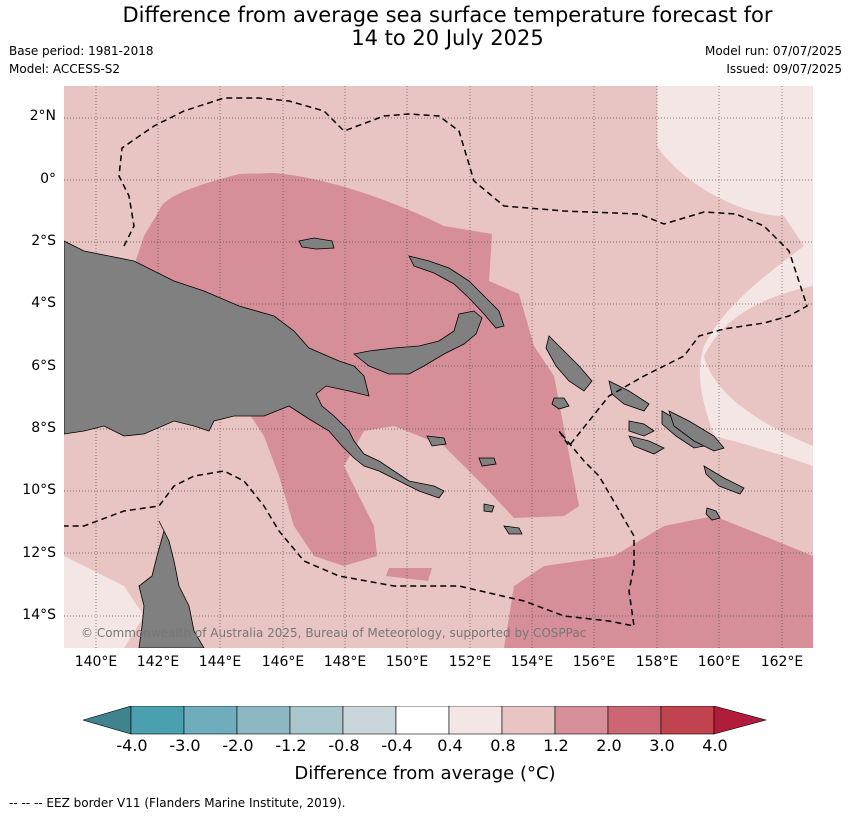 The image size is (850, 816). Describe the element at coordinates (39, 615) in the screenshot. I see `lat-label-14s: 14°S` at that location.